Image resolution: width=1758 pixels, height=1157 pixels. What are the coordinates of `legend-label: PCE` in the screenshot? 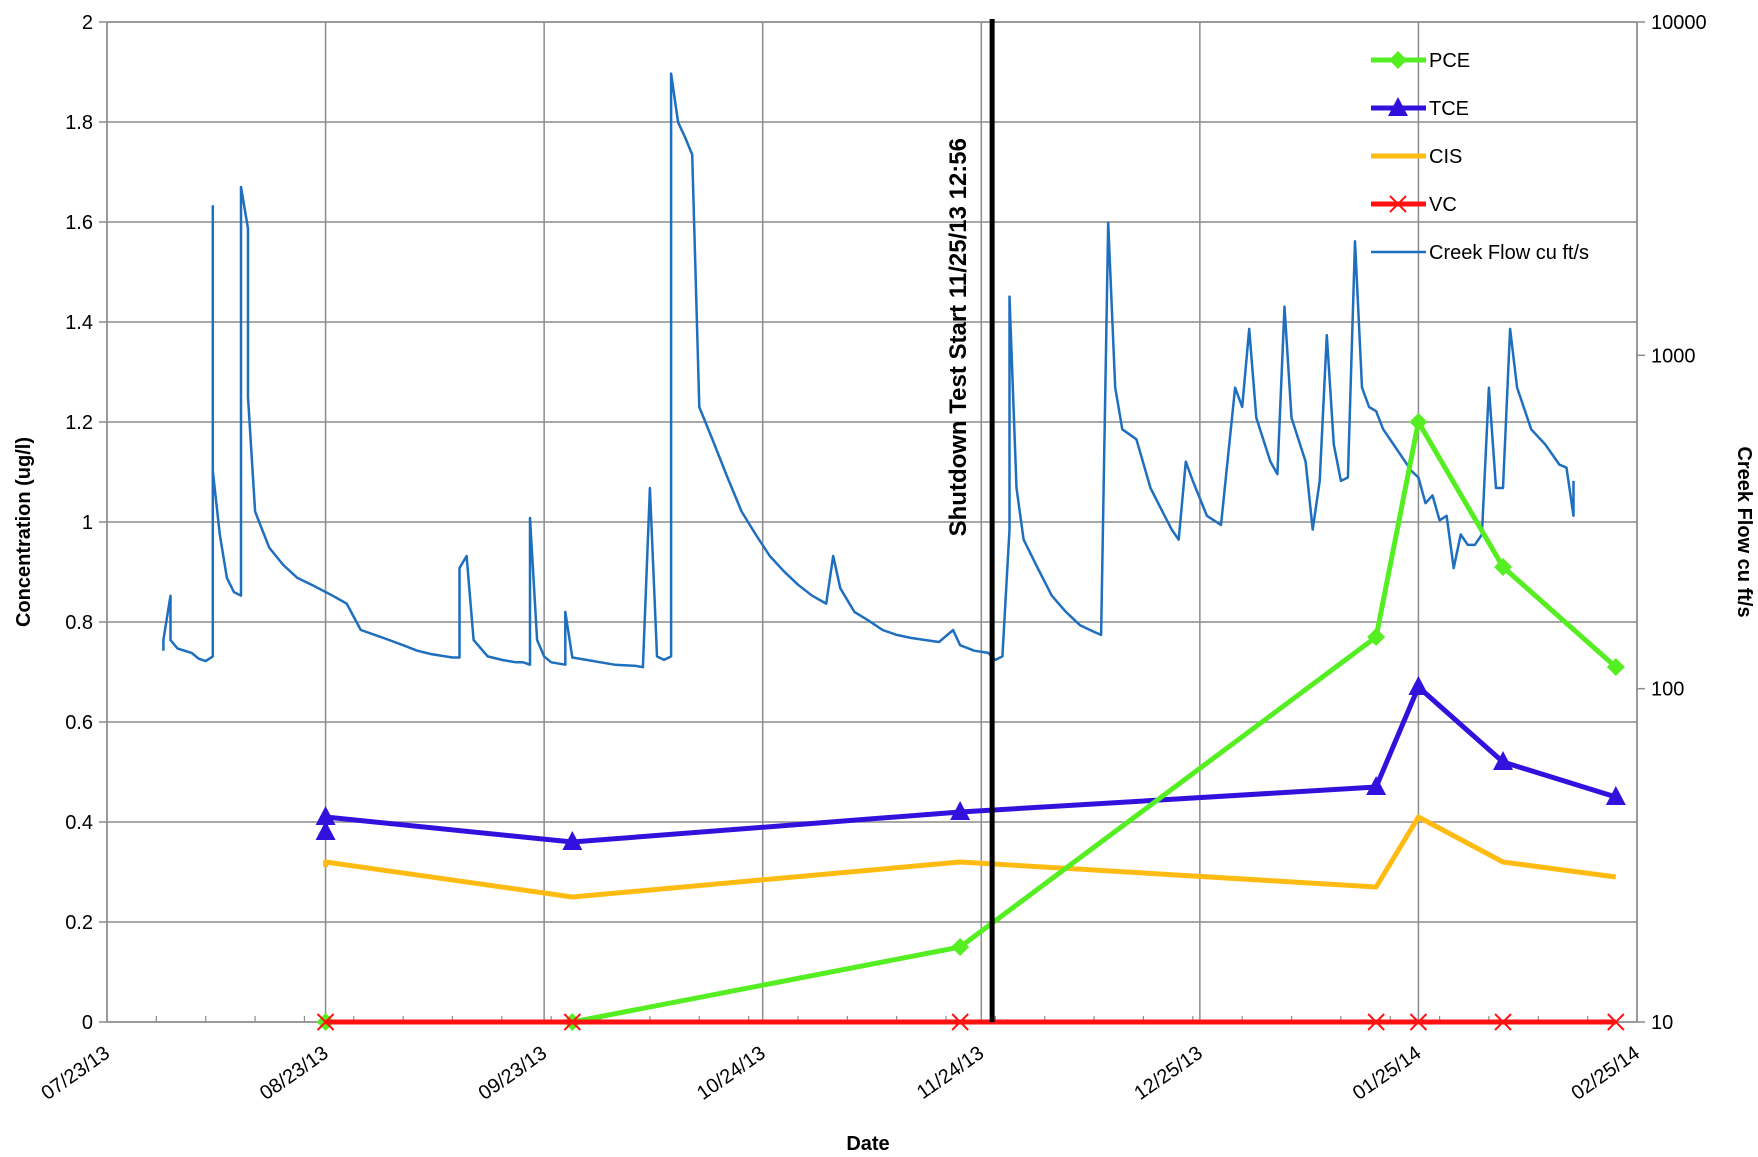 It's located at (1449, 61).